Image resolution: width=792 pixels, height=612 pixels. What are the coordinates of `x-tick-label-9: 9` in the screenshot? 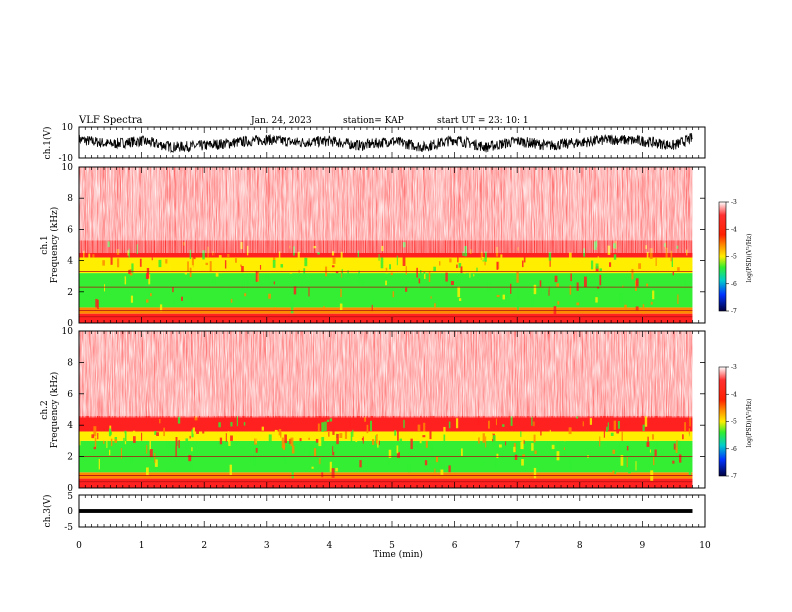 It's located at (643, 546).